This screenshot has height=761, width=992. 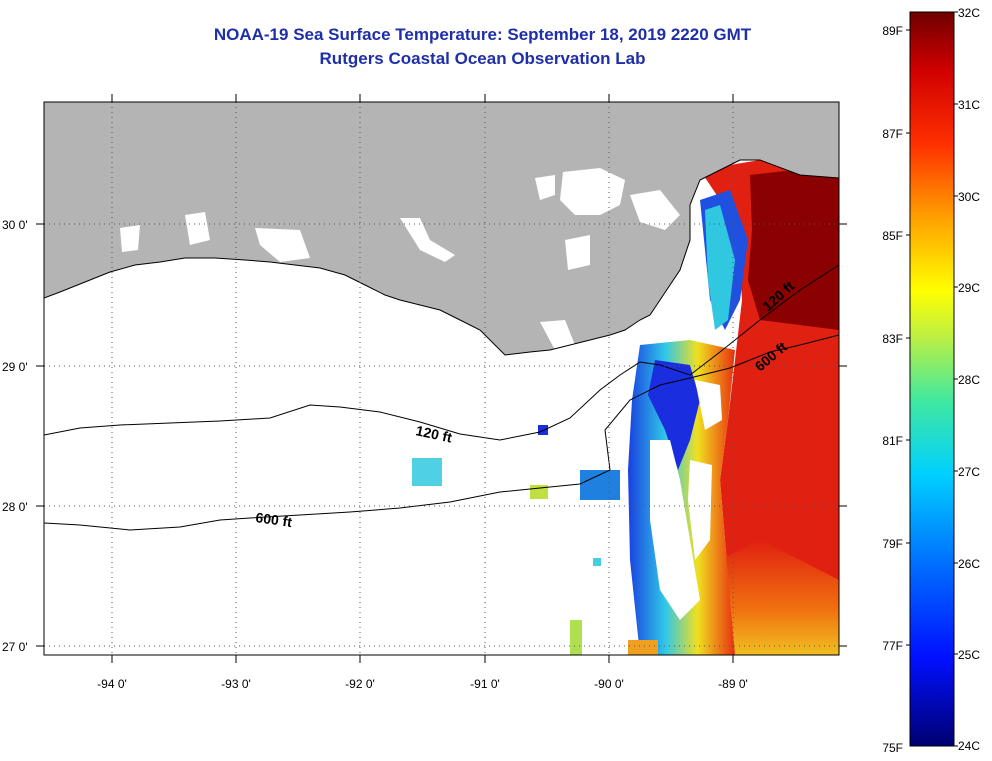 I want to click on colorbar-c-label: 24C, so click(x=969, y=746).